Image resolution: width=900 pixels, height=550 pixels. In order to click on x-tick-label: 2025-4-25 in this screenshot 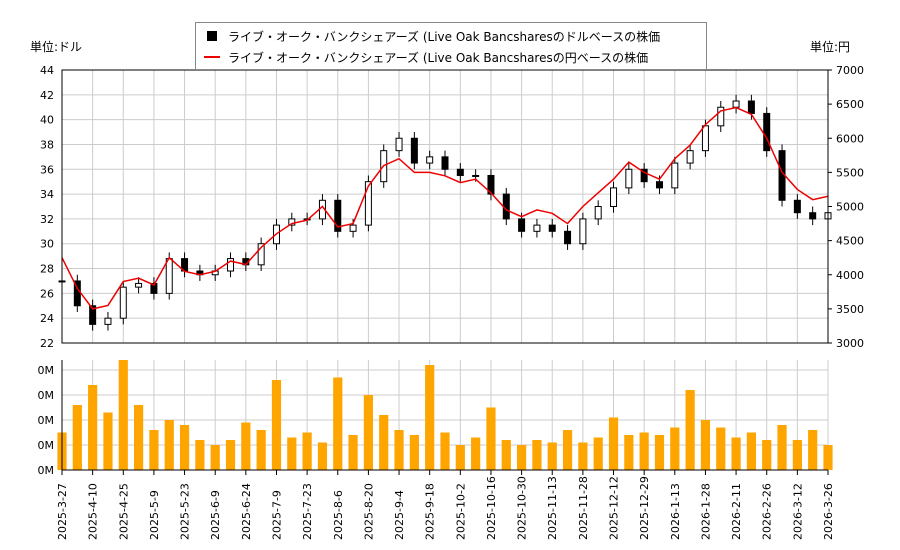, I will do `click(123, 511)`.